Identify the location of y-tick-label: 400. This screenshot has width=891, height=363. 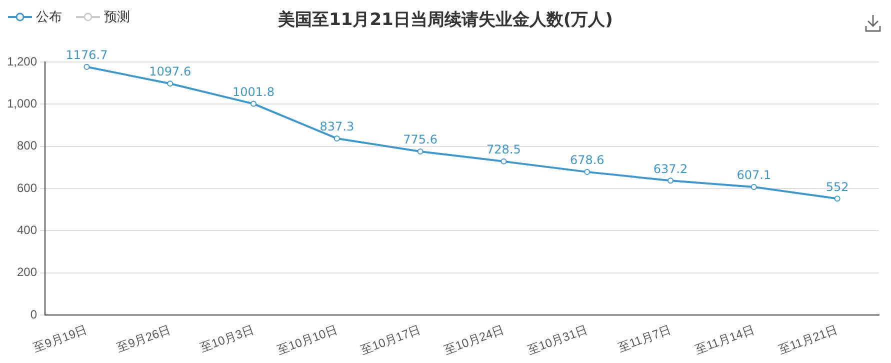
(27, 229).